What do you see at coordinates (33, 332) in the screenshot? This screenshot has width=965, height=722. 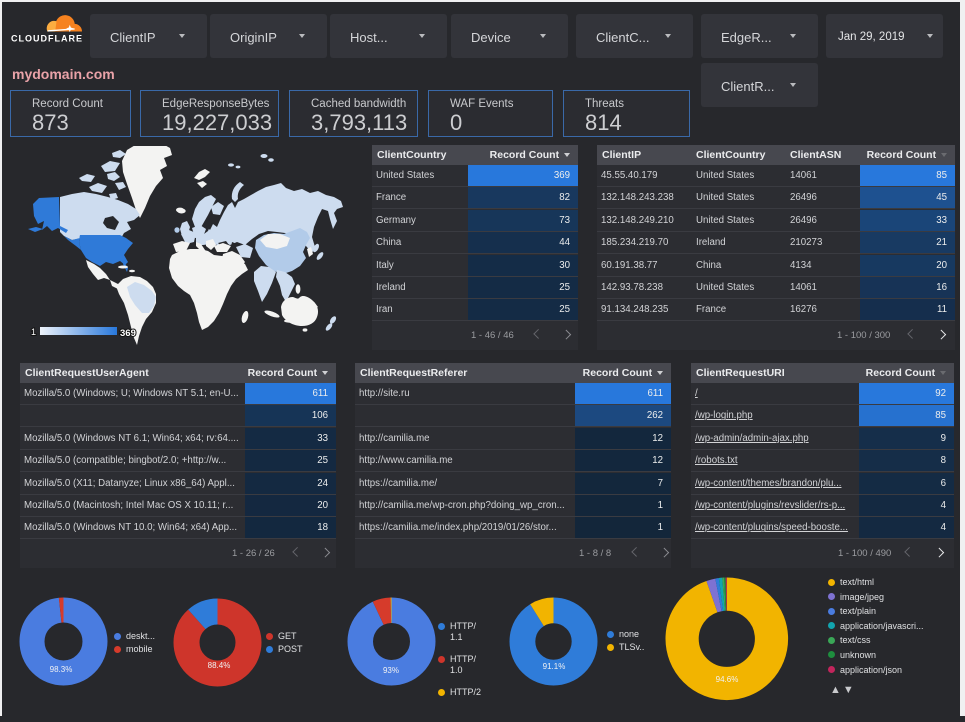 I see `svg-text: 1` at bounding box center [33, 332].